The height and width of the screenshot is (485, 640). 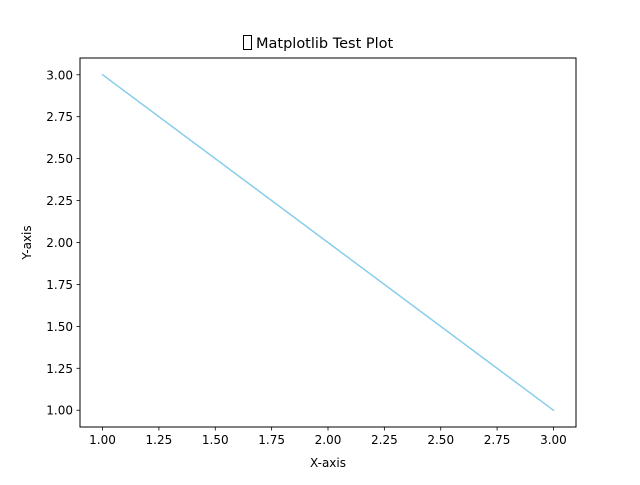 I want to click on chart-title-group: Matplotlib Test Plot, so click(x=318, y=43).